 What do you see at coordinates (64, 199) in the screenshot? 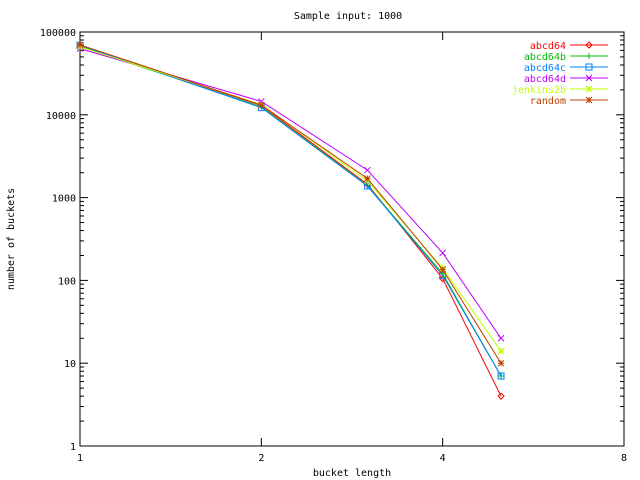
I see `y-tick-label: 1000` at bounding box center [64, 199].